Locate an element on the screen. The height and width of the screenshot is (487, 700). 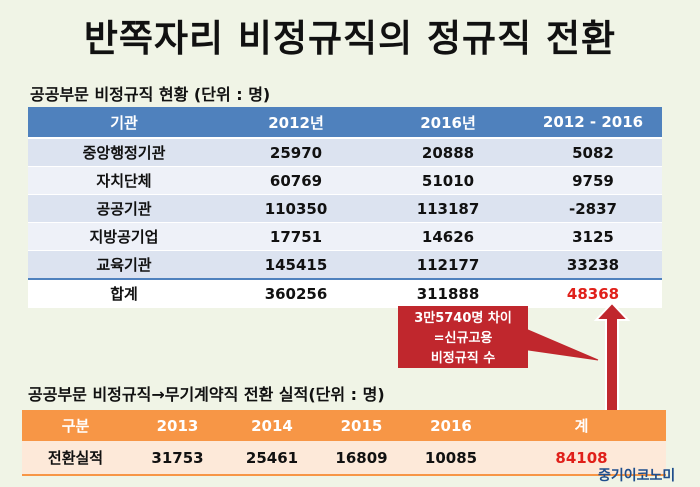
table-row: 전환실적 31753 25461 16809 10085 84108 is located at coordinates (344, 458).